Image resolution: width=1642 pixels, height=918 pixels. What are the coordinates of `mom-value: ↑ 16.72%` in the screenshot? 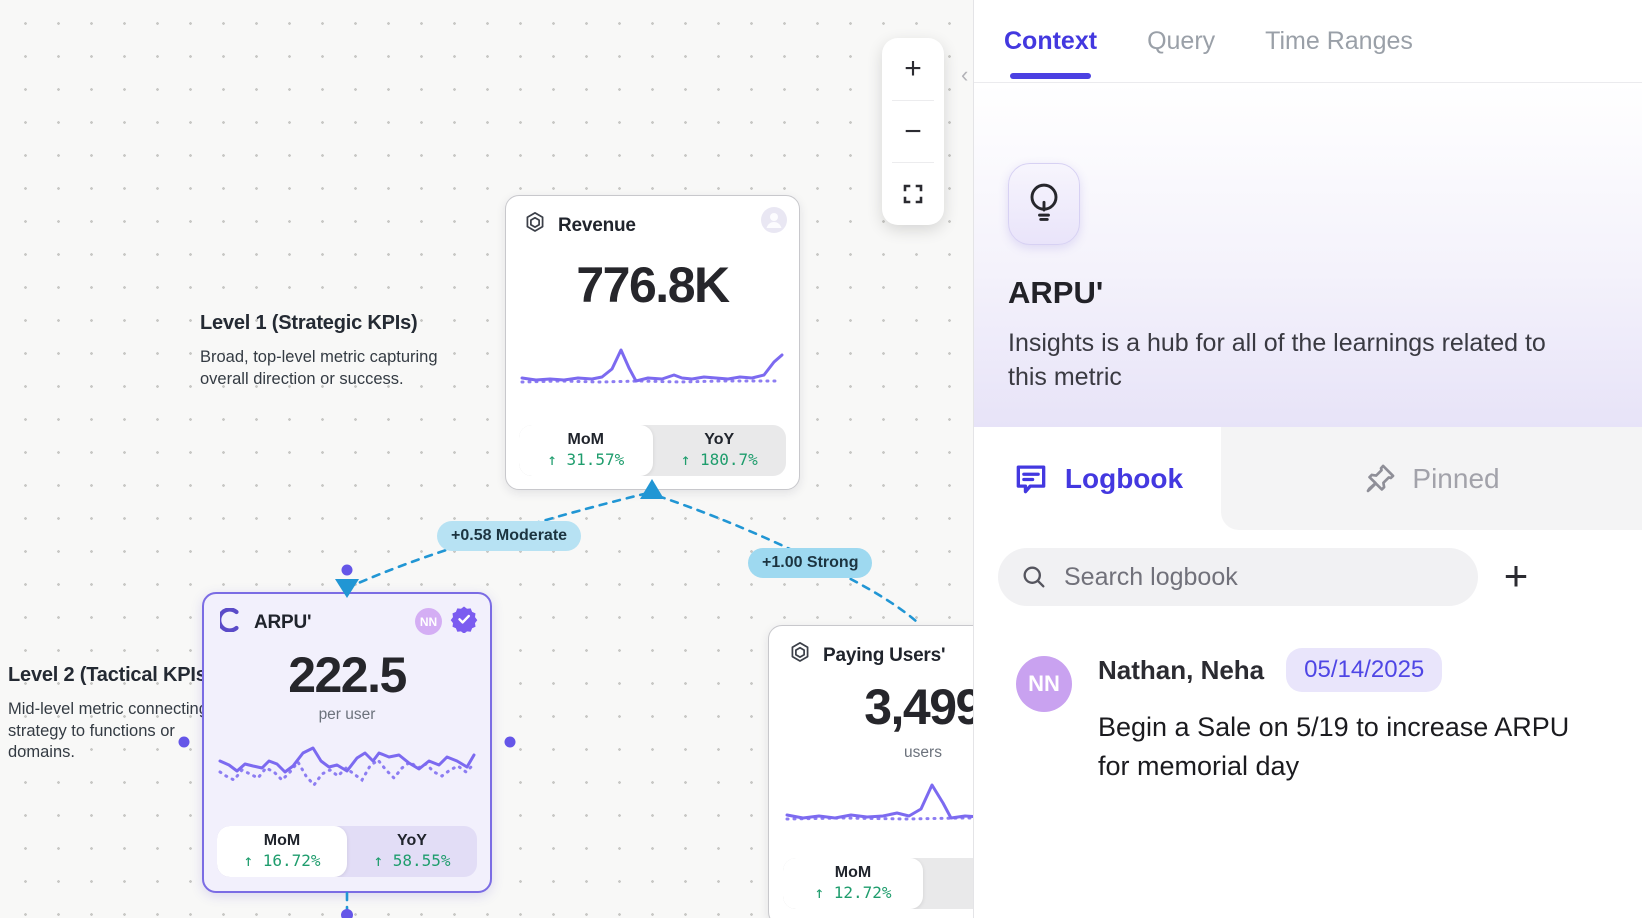 It's located at (282, 860).